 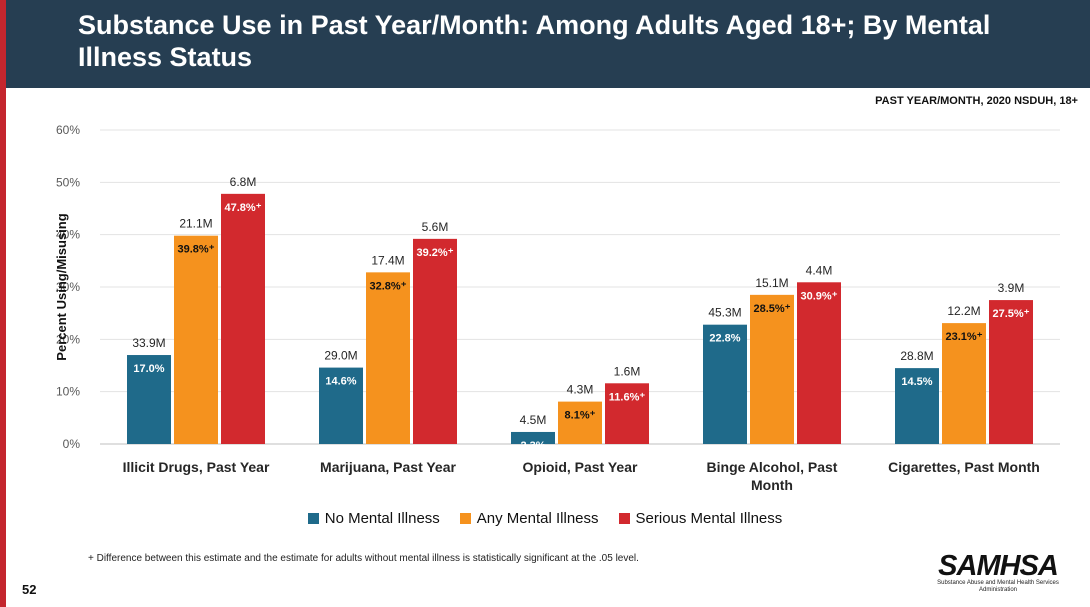 I want to click on data-label: 22.8%, so click(x=724, y=339).